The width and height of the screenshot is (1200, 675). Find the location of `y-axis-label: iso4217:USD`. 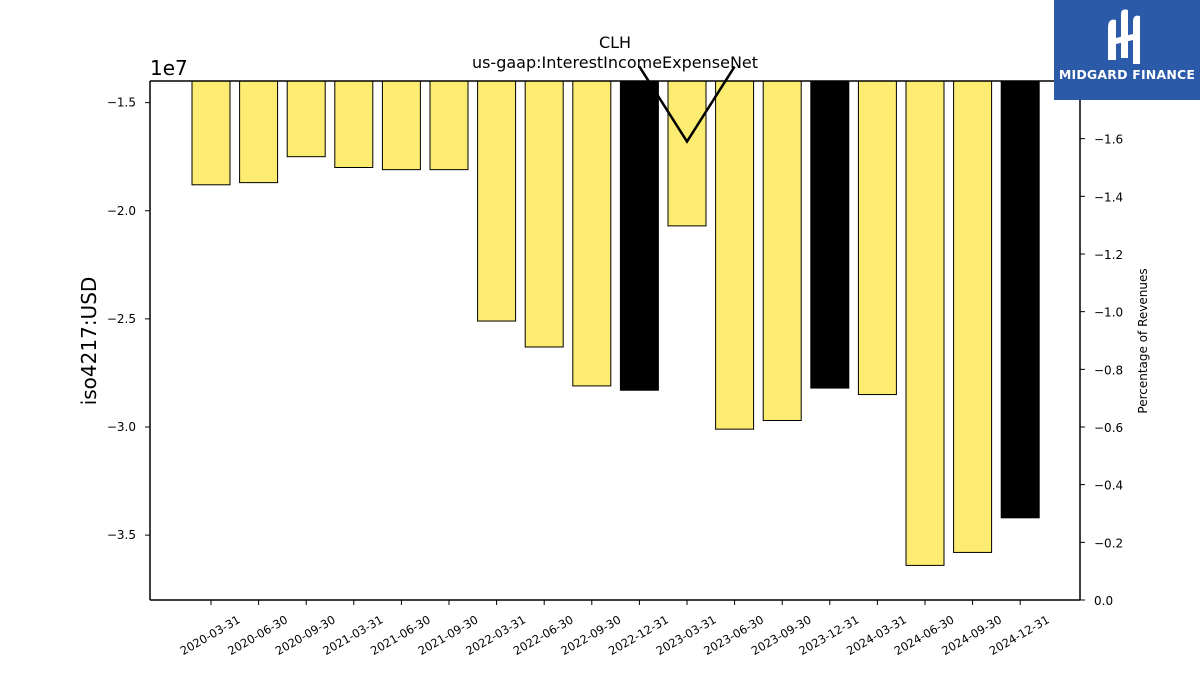

y-axis-label: iso4217:USD is located at coordinates (89, 341).